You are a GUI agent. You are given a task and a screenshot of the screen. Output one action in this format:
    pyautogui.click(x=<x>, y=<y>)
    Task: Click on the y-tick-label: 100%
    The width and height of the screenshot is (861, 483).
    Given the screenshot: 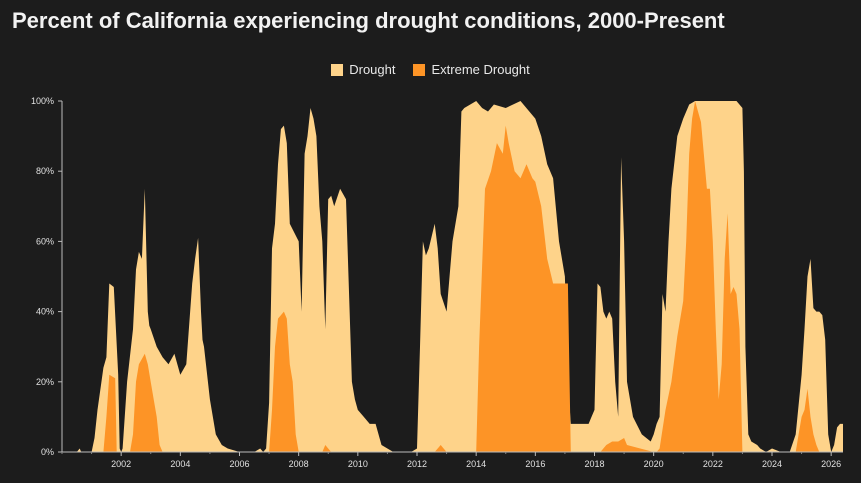 What is the action you would take?
    pyautogui.click(x=42, y=101)
    